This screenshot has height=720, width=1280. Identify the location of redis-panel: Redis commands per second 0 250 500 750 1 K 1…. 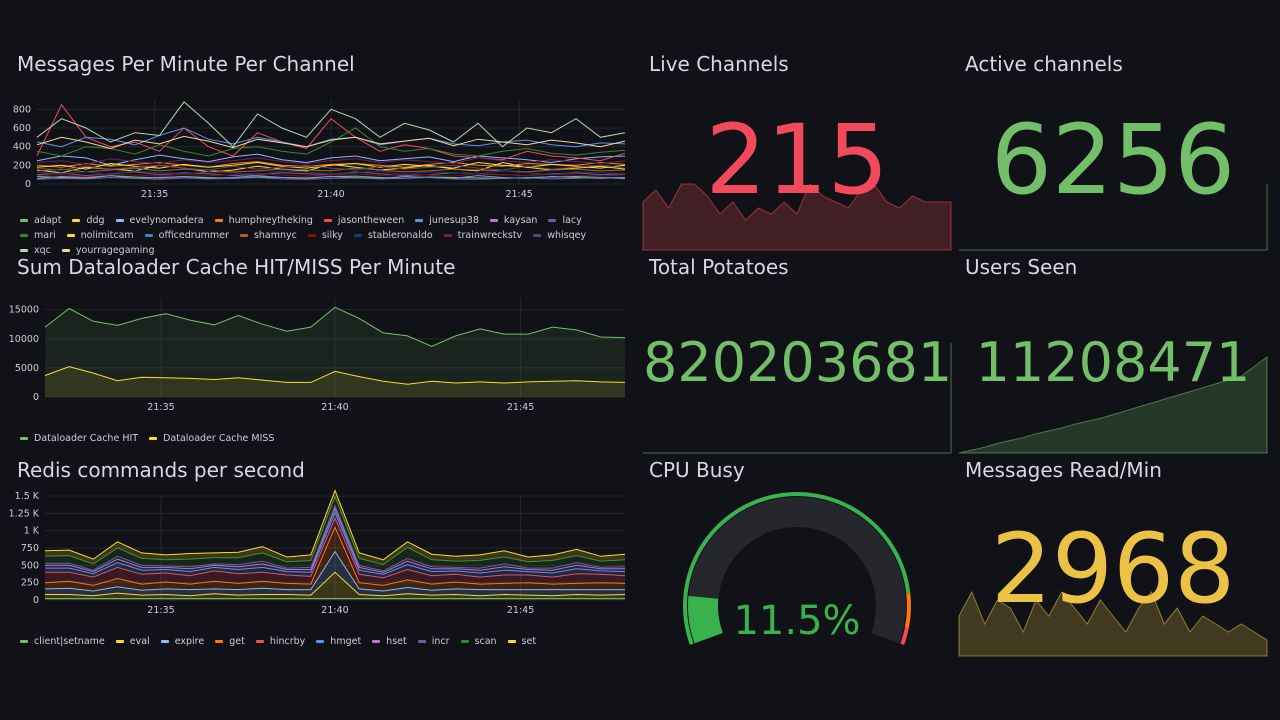
(318, 555).